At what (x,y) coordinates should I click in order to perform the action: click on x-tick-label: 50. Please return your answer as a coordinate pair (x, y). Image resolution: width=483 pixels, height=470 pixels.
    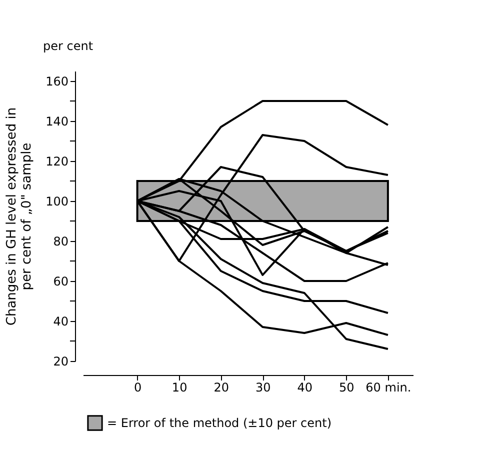
    Looking at the image, I should click on (346, 387).